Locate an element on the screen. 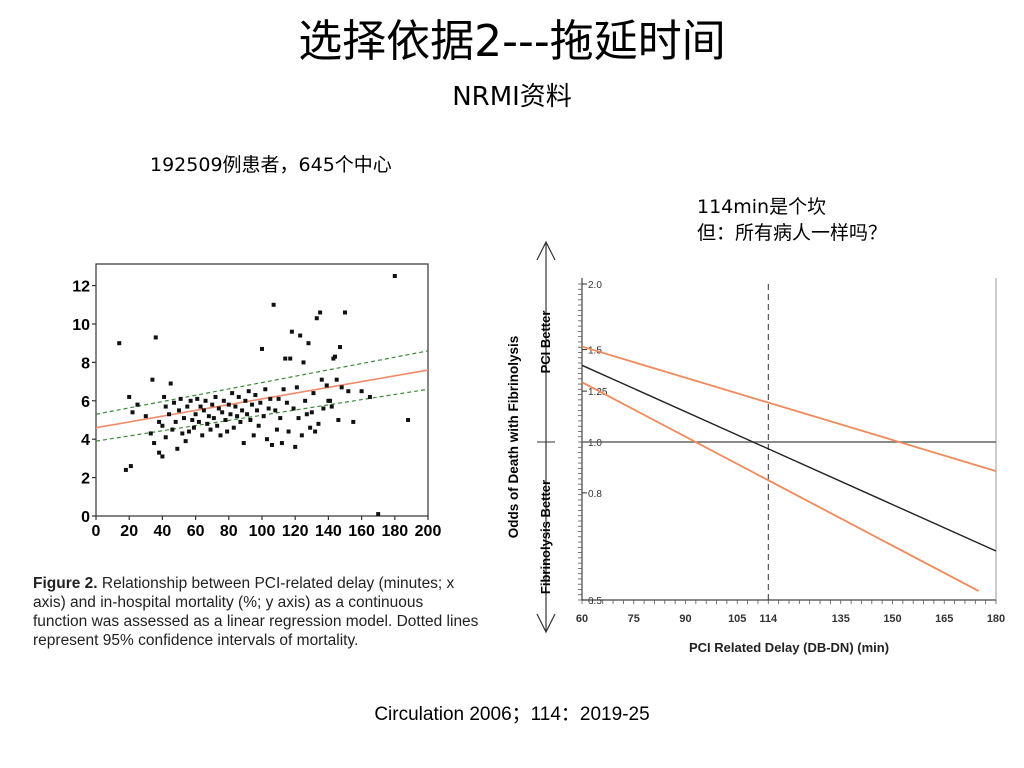  slide-subtitle: NRMI资料 is located at coordinates (512, 97).